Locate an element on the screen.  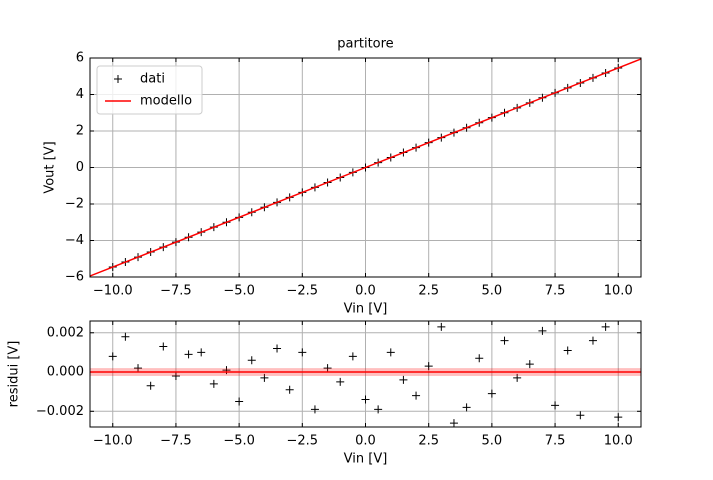
y-tick-label: 2 is located at coordinates (80, 131).